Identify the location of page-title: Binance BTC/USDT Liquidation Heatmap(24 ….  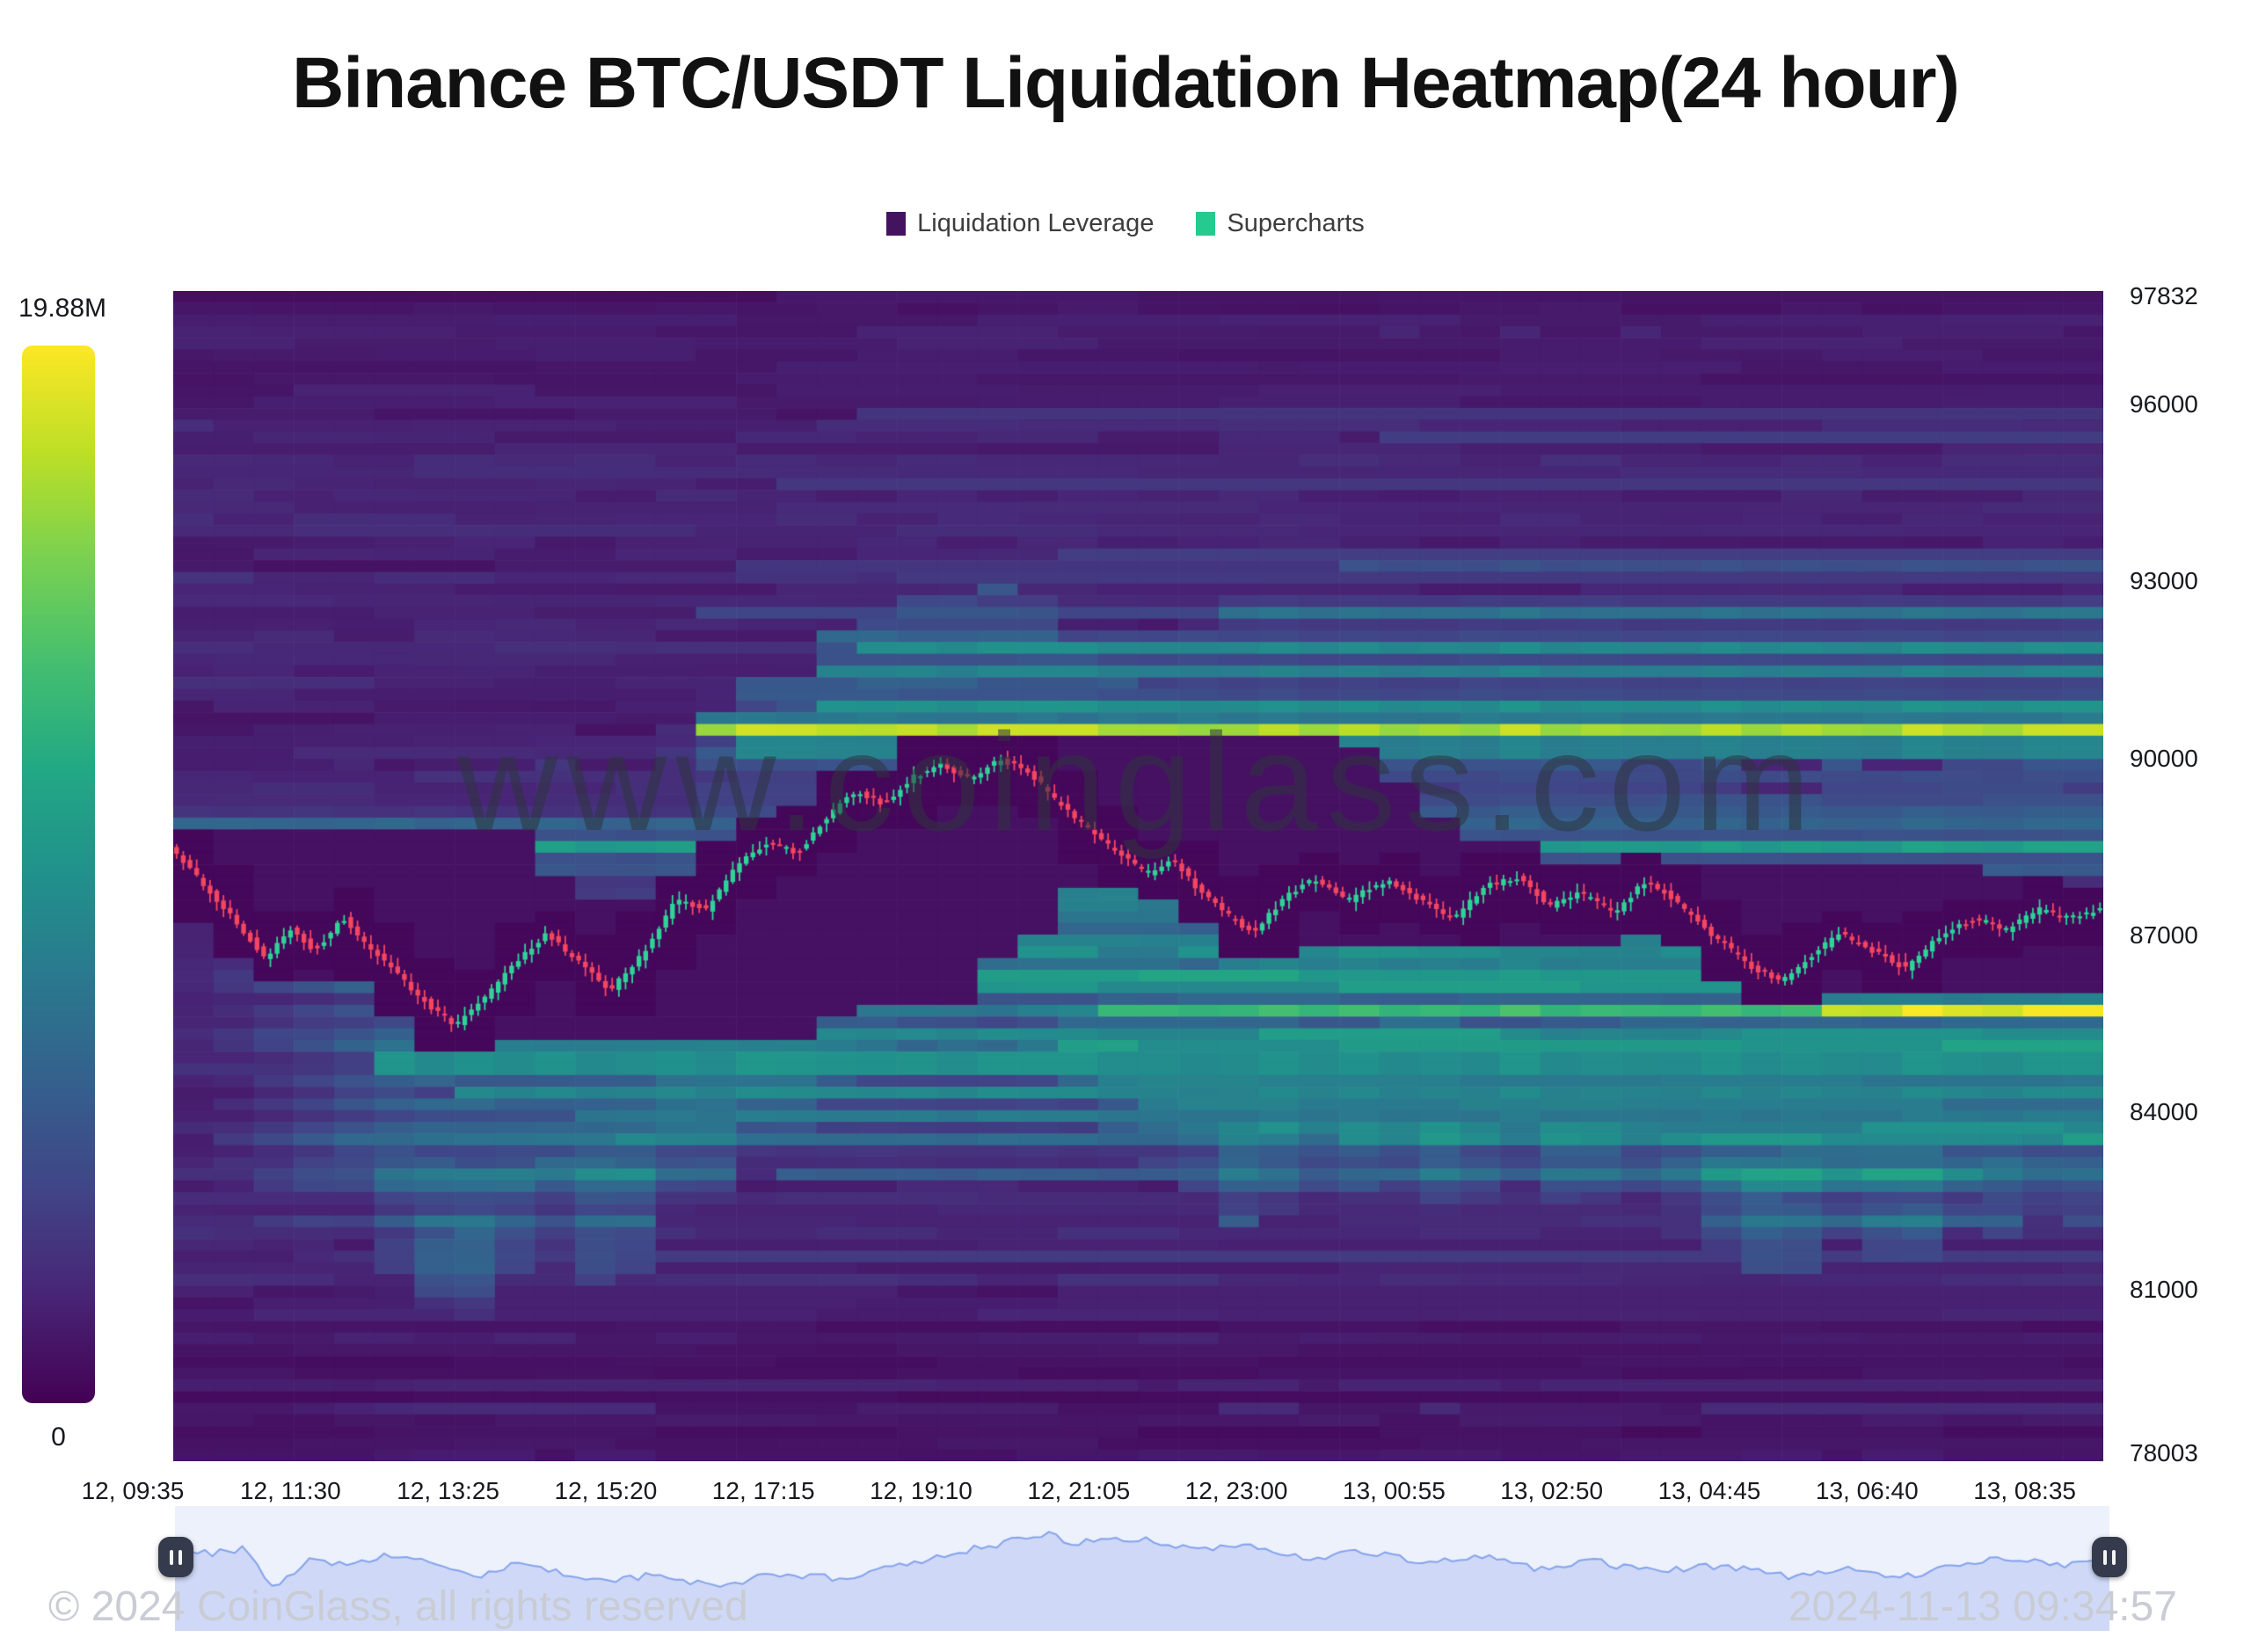
(1126, 83).